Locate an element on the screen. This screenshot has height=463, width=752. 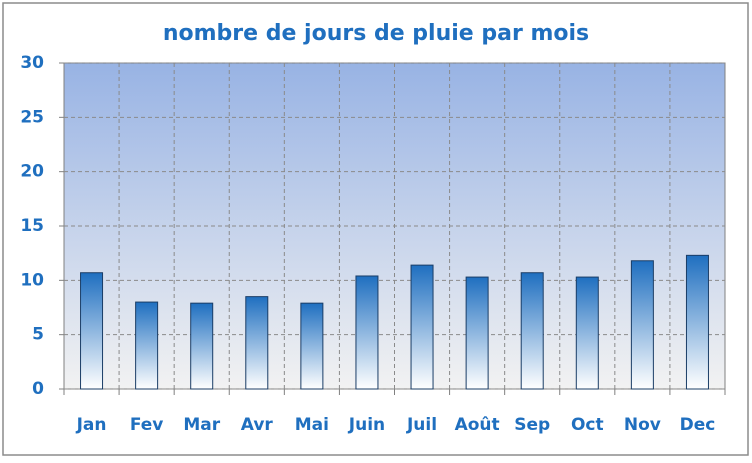
y-tick-label: 15 is located at coordinates (32, 226).